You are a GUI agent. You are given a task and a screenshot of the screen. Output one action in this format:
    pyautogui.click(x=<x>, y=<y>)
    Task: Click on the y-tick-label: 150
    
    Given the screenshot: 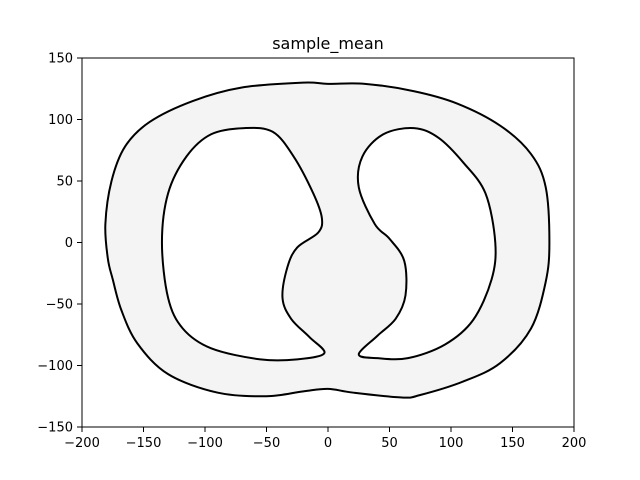 What is the action you would take?
    pyautogui.click(x=60, y=59)
    